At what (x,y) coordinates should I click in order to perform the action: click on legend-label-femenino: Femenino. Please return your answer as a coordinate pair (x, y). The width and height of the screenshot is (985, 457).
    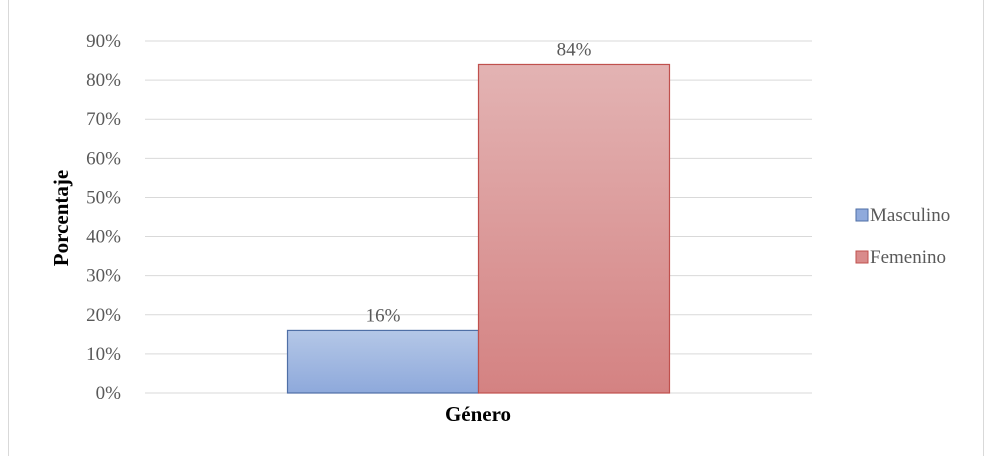
    Looking at the image, I should click on (908, 257).